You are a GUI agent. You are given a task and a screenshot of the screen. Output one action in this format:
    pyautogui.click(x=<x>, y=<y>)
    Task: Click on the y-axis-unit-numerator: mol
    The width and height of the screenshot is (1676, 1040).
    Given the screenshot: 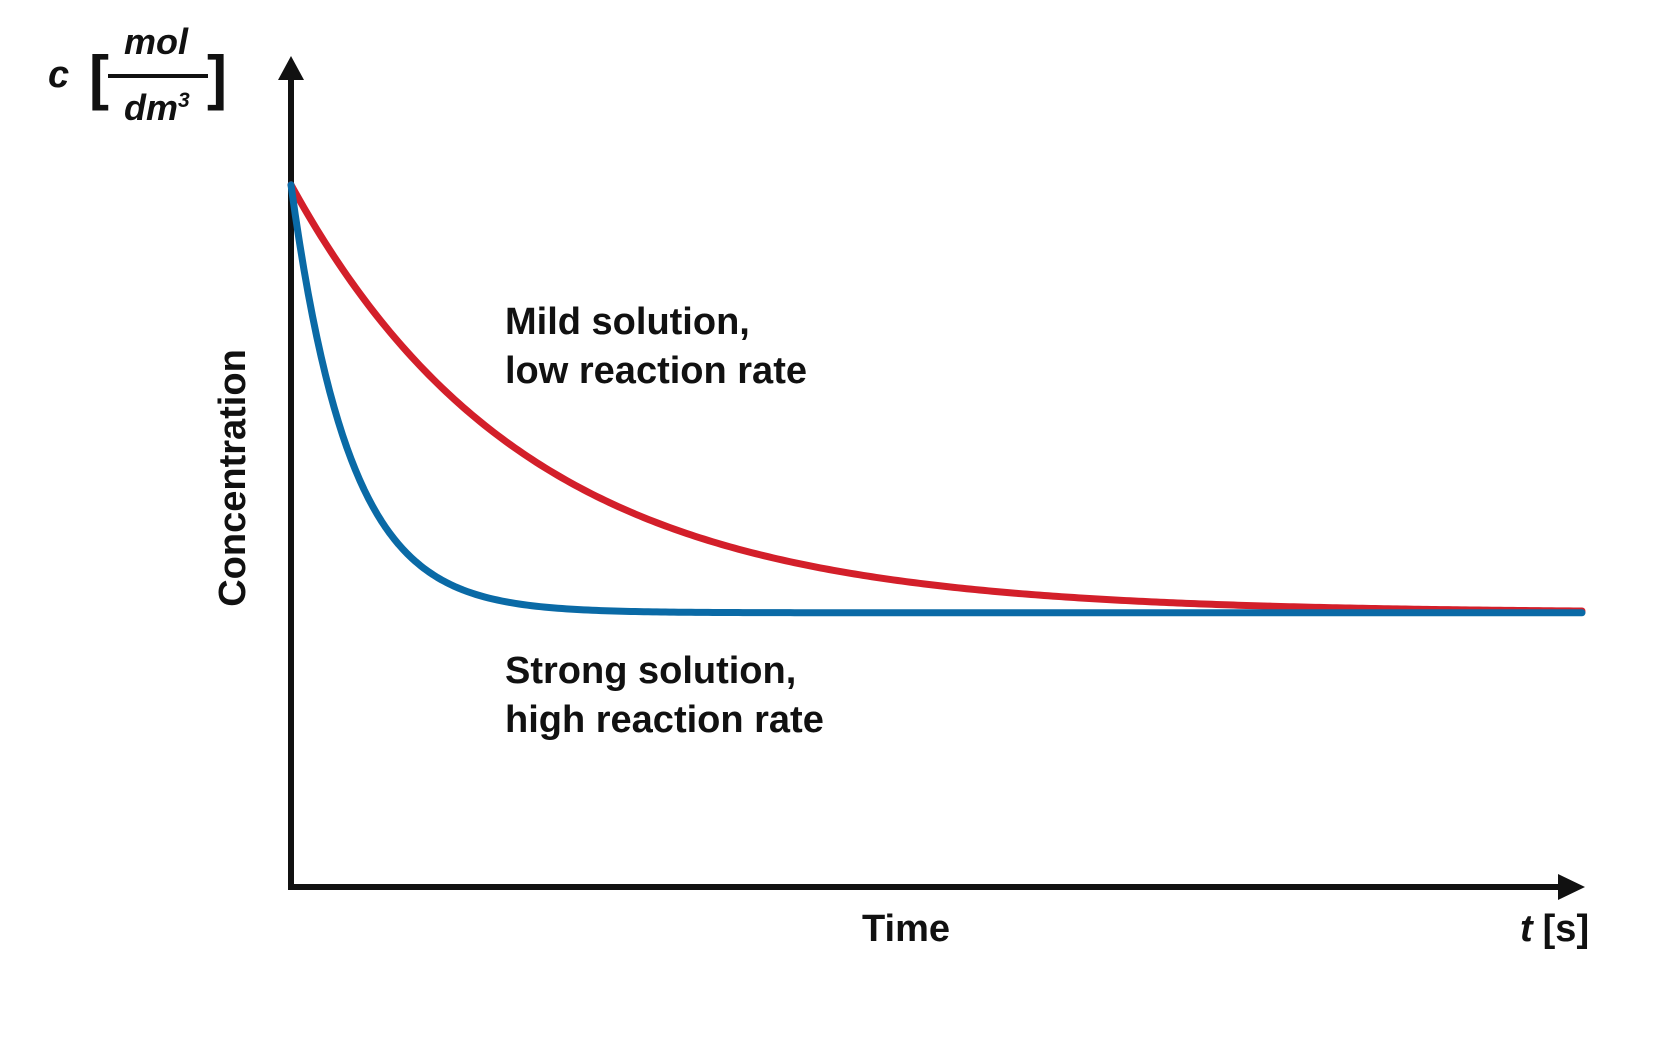 What is the action you would take?
    pyautogui.click(x=156, y=41)
    